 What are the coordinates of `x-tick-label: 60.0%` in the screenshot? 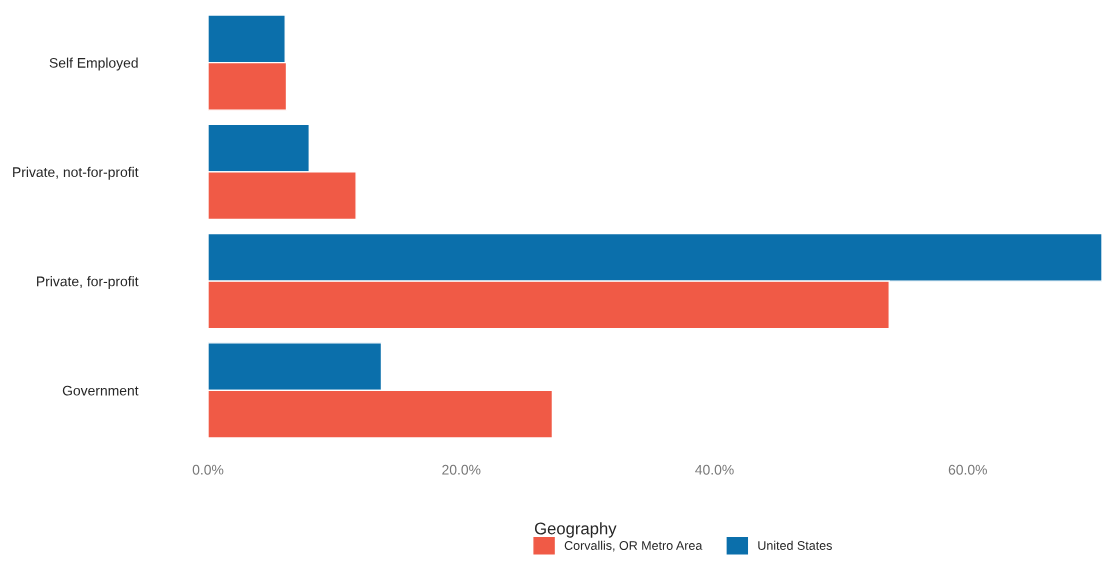 It's located at (967, 469).